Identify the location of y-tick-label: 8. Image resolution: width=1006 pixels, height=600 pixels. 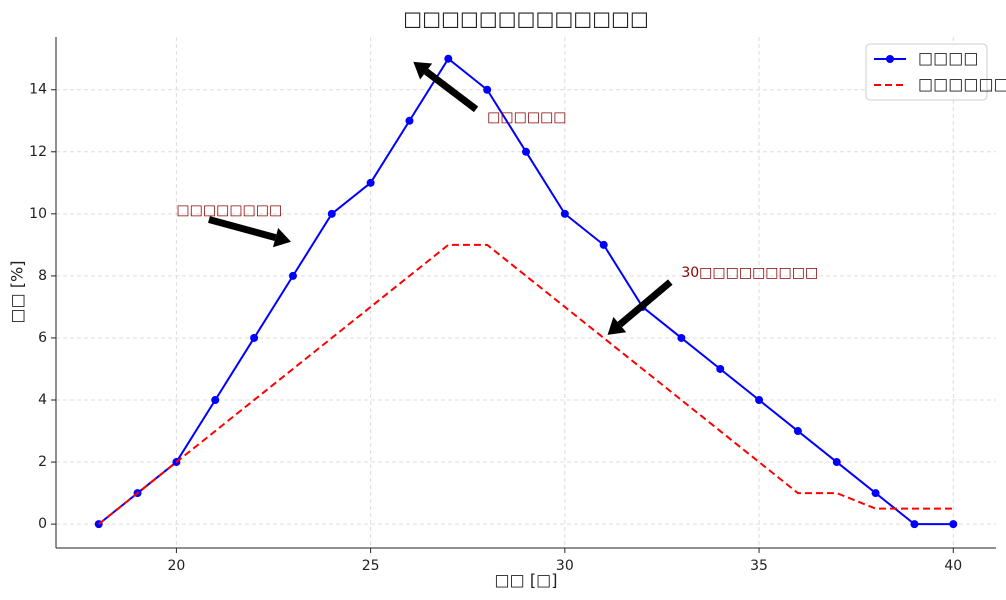
(42, 276).